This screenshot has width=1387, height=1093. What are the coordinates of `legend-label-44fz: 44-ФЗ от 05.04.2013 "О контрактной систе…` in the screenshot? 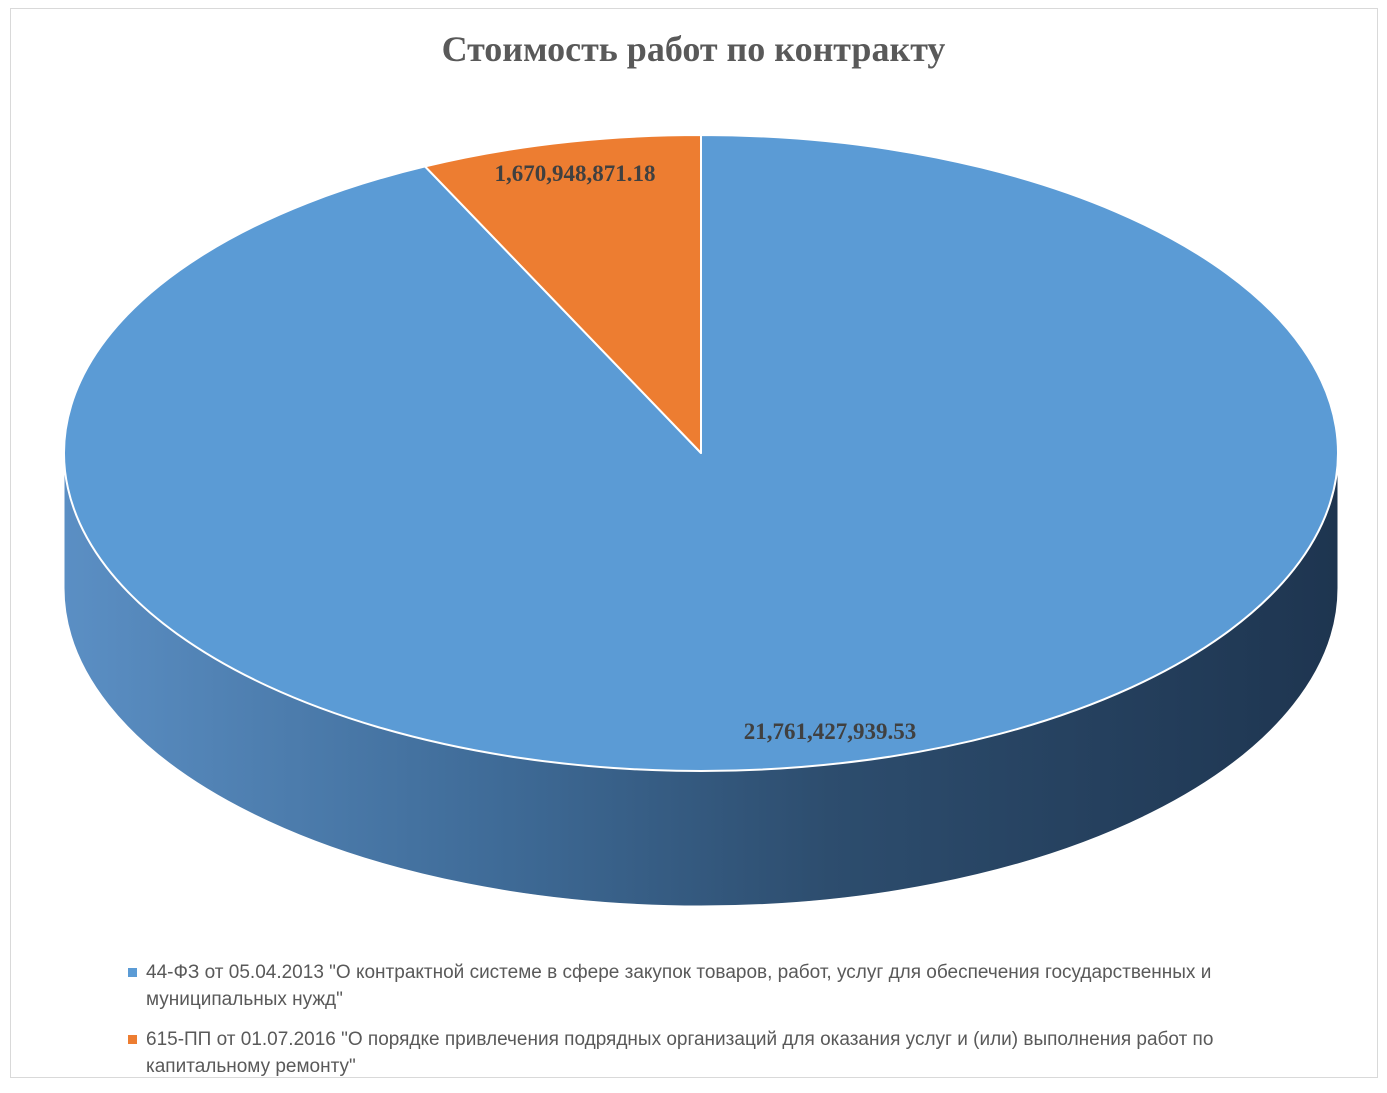 It's located at (679, 986).